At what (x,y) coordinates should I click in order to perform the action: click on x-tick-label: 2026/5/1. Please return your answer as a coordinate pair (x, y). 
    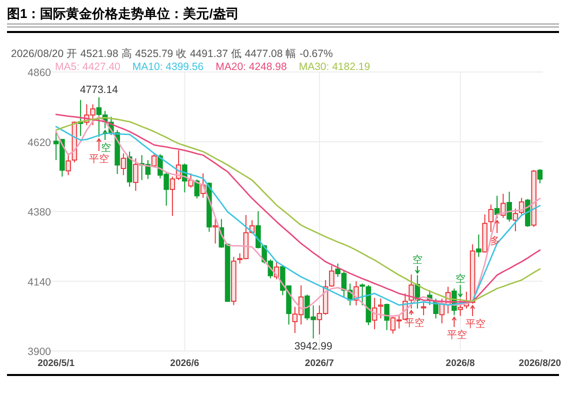
    Looking at the image, I should click on (57, 363).